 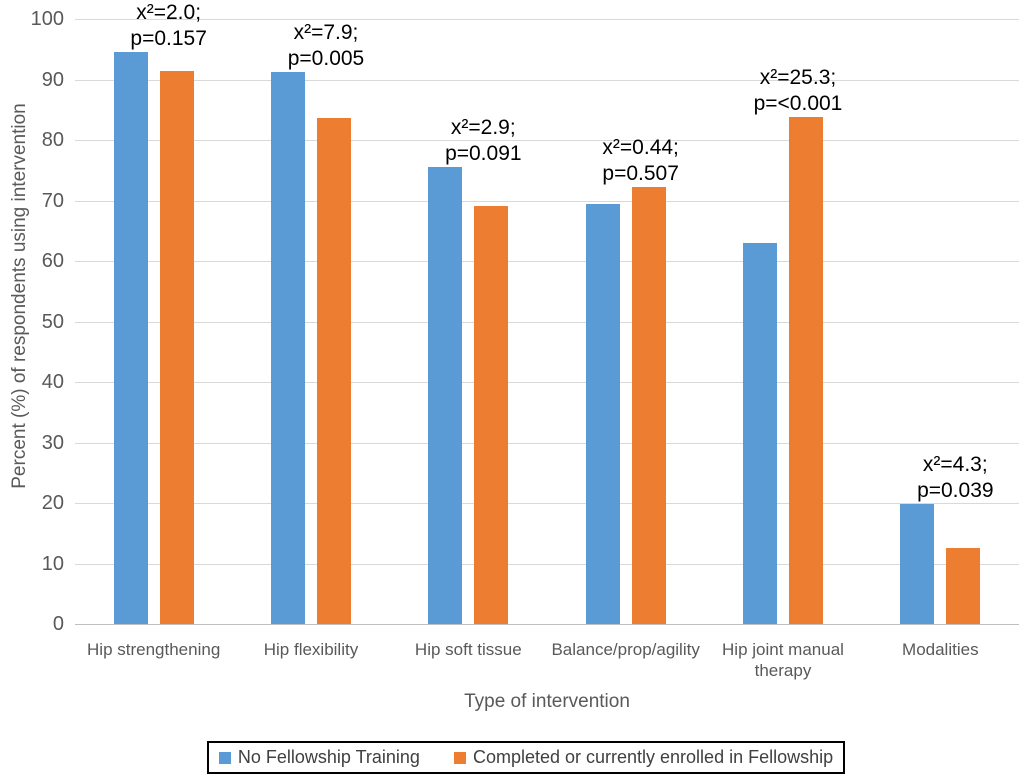 I want to click on category-label: Balance/prop/agility, so click(x=625, y=649).